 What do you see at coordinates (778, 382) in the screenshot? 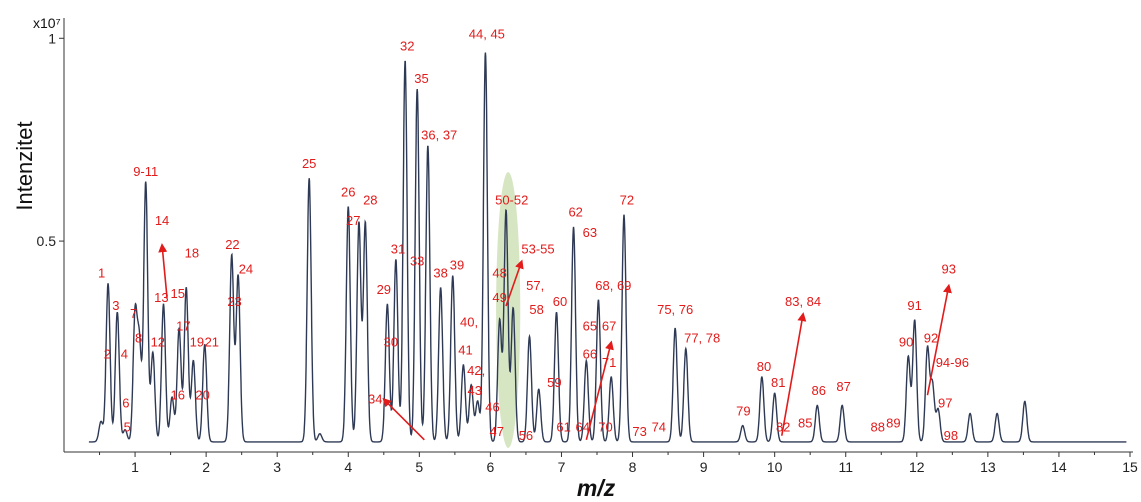
I see `peak-label: 81` at bounding box center [778, 382].